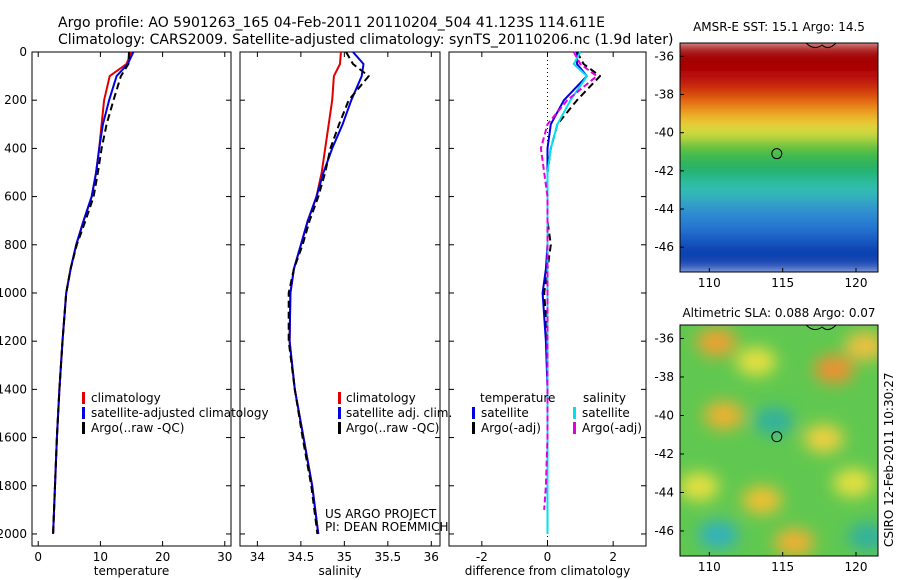 This screenshot has height=580, width=900. I want to click on x-tick-label: -2, so click(482, 557).